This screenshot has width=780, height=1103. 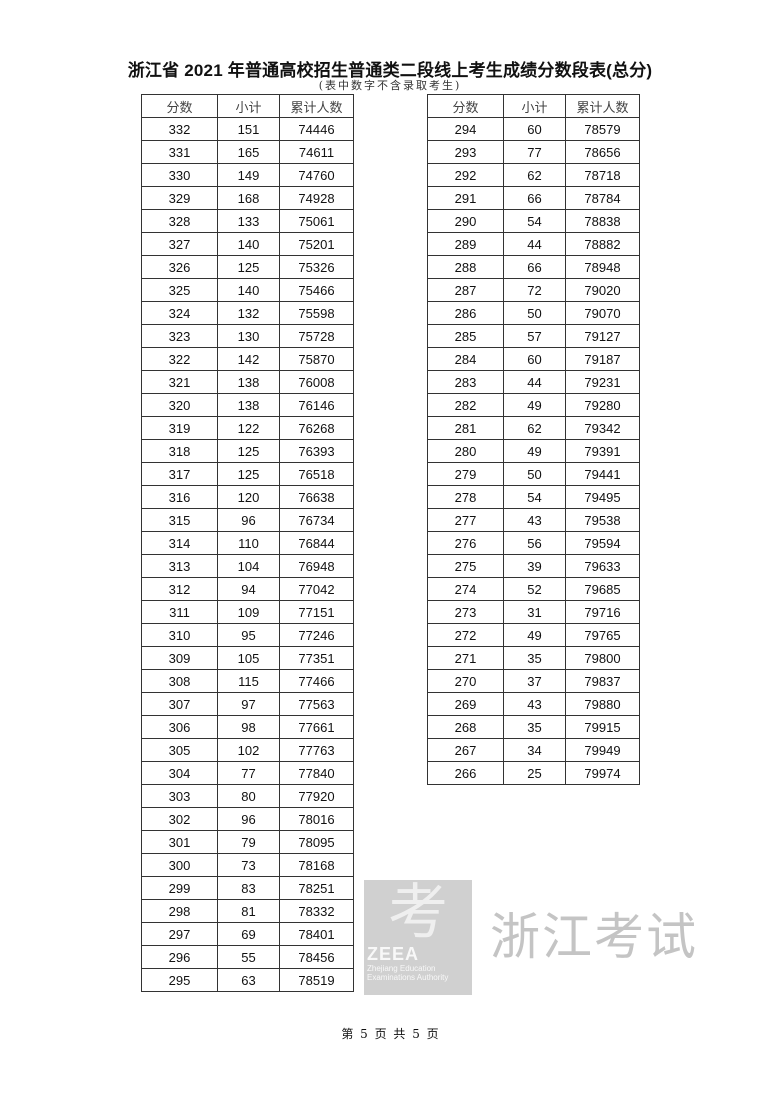 I want to click on cell-score: 323, so click(x=179, y=336).